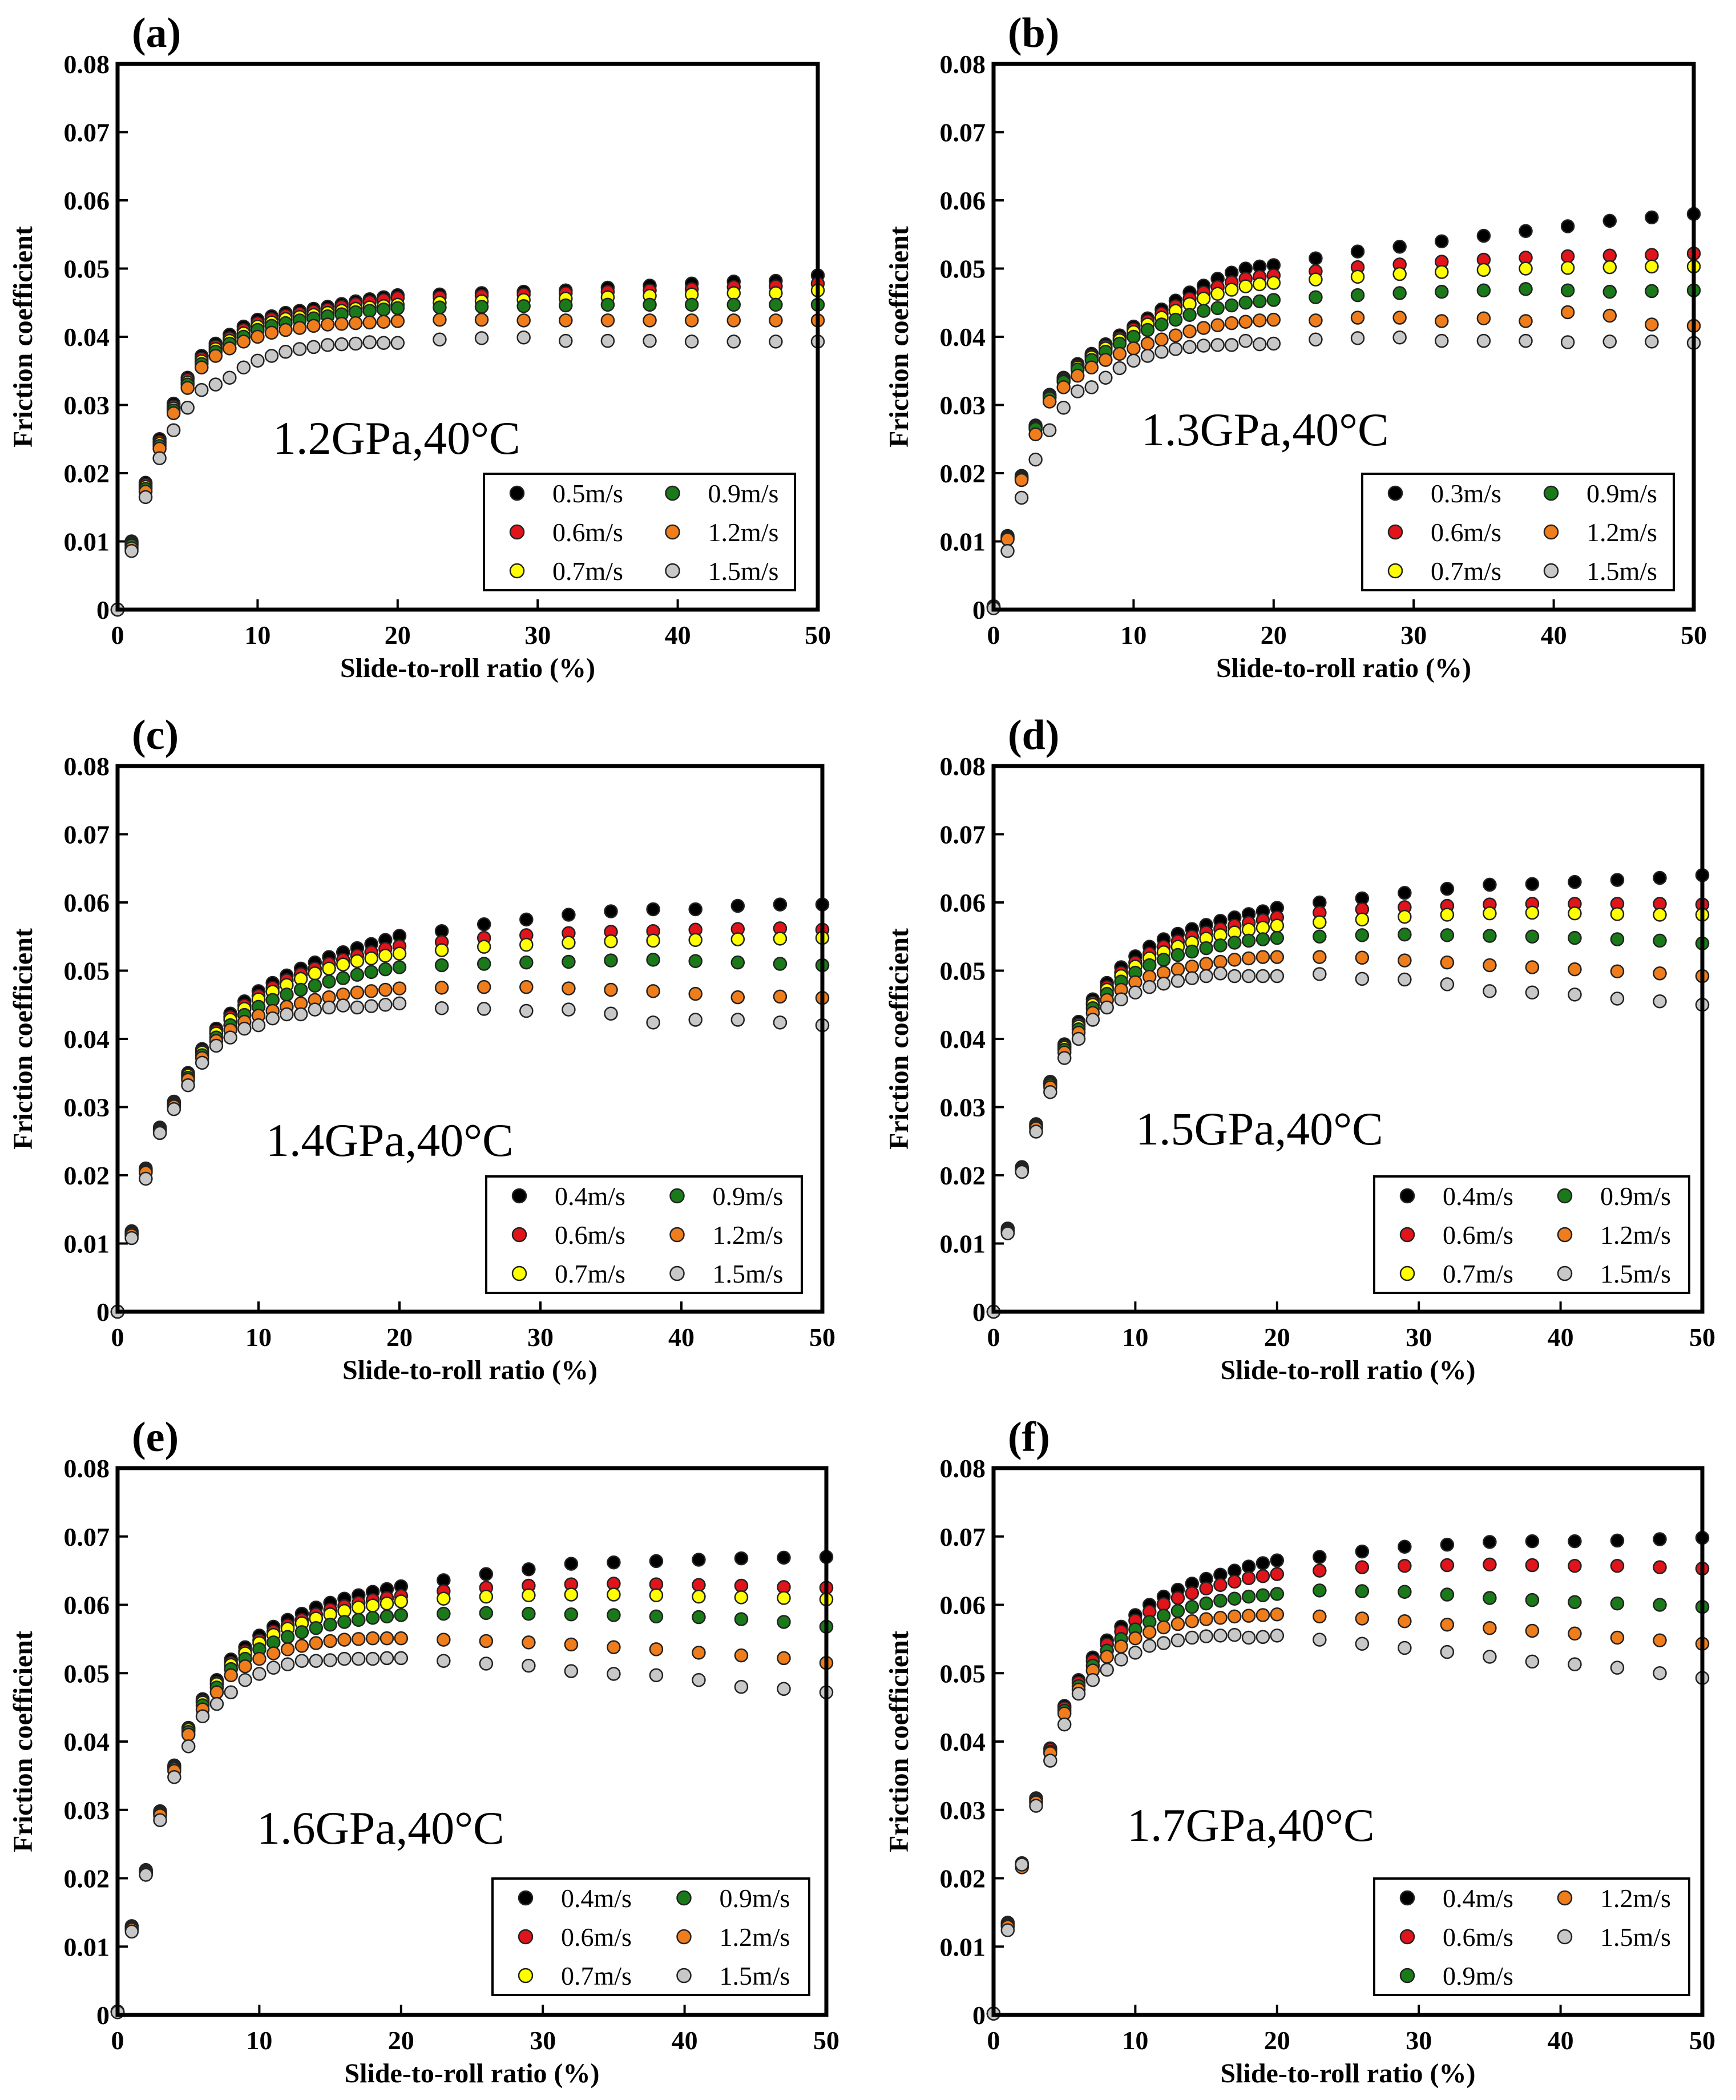 This screenshot has height=2100, width=1736. I want to click on legend: 0.4m/s 0.6m/s 0.7m/s 0.9m/s 1.2m/s 1.5m/s, so click(644, 1234).